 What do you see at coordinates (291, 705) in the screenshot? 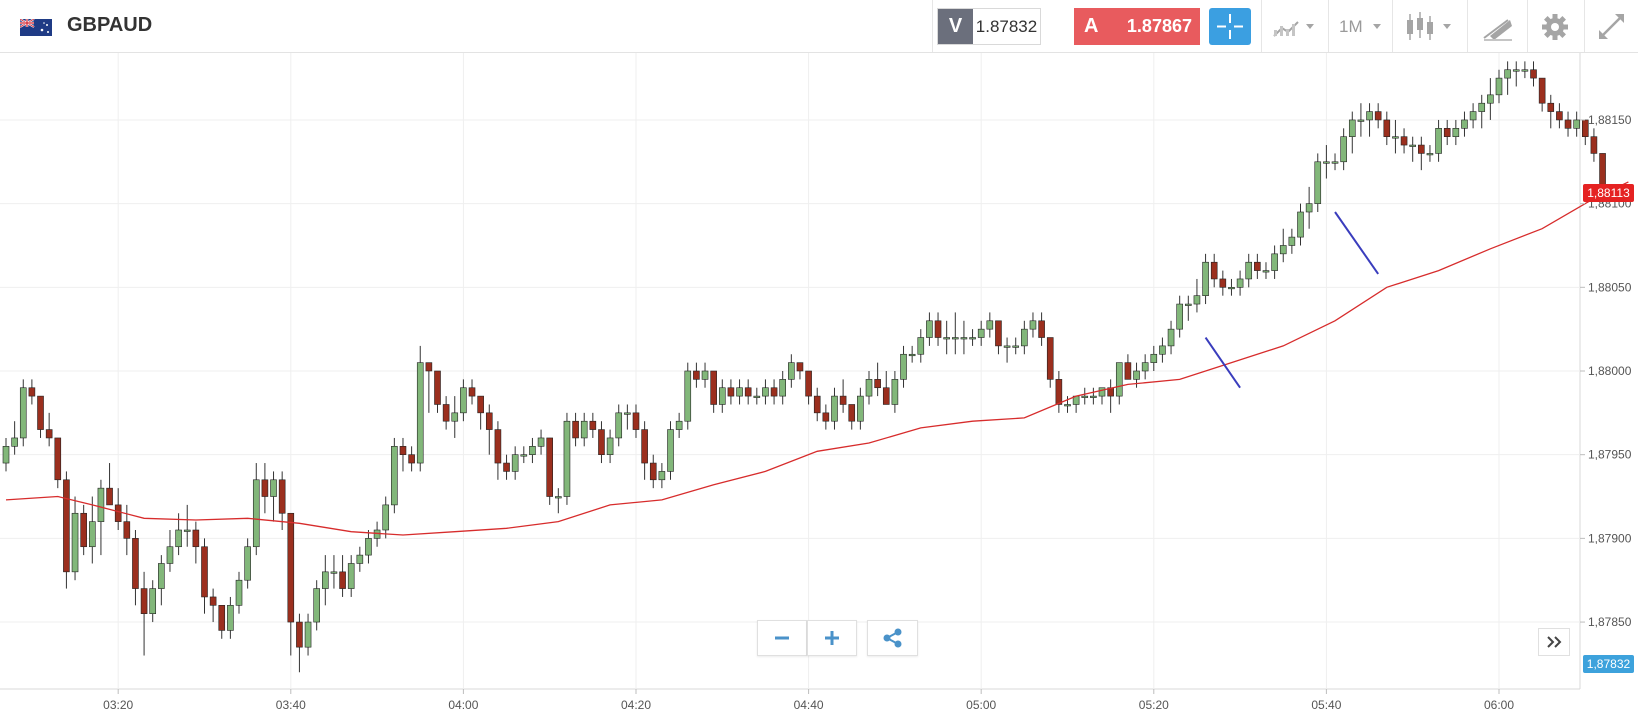
I see `x-tick-label: 03:40` at bounding box center [291, 705].